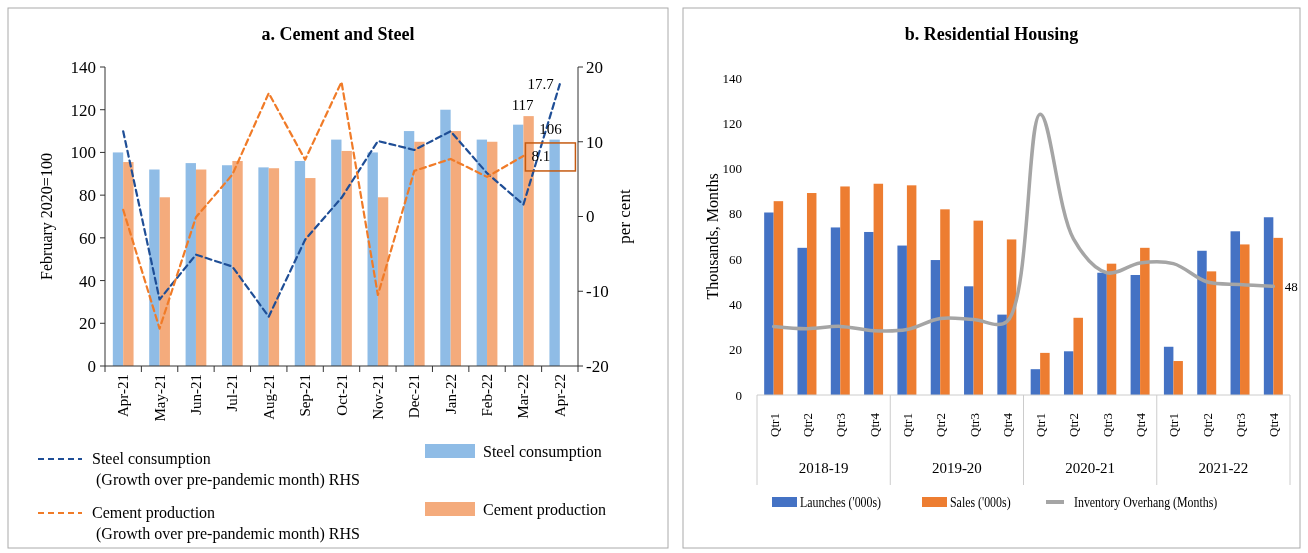 The image size is (1308, 553). I want to click on y2-tick-label: 0, so click(590, 217).